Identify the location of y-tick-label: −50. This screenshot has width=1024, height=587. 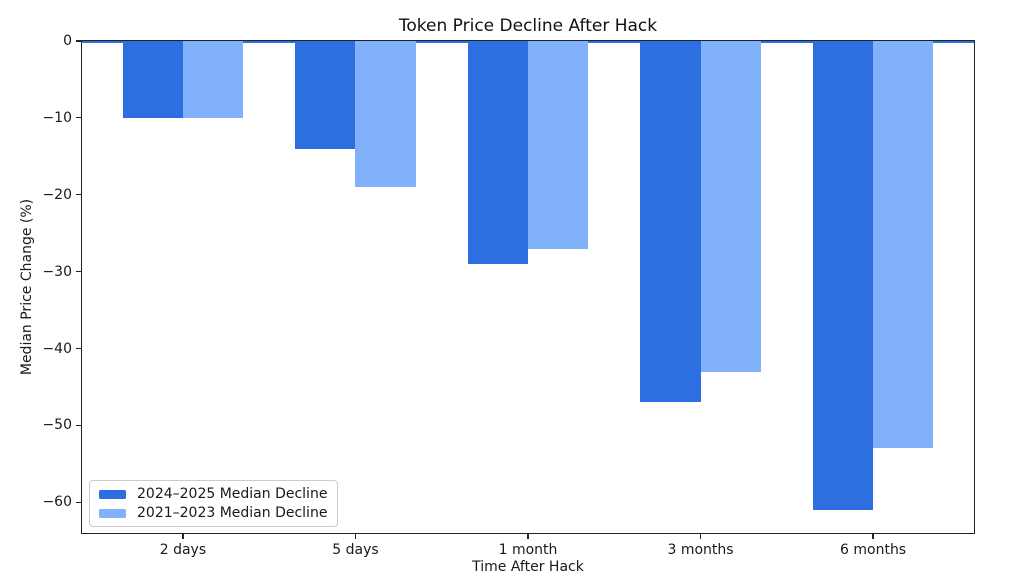
(57, 425).